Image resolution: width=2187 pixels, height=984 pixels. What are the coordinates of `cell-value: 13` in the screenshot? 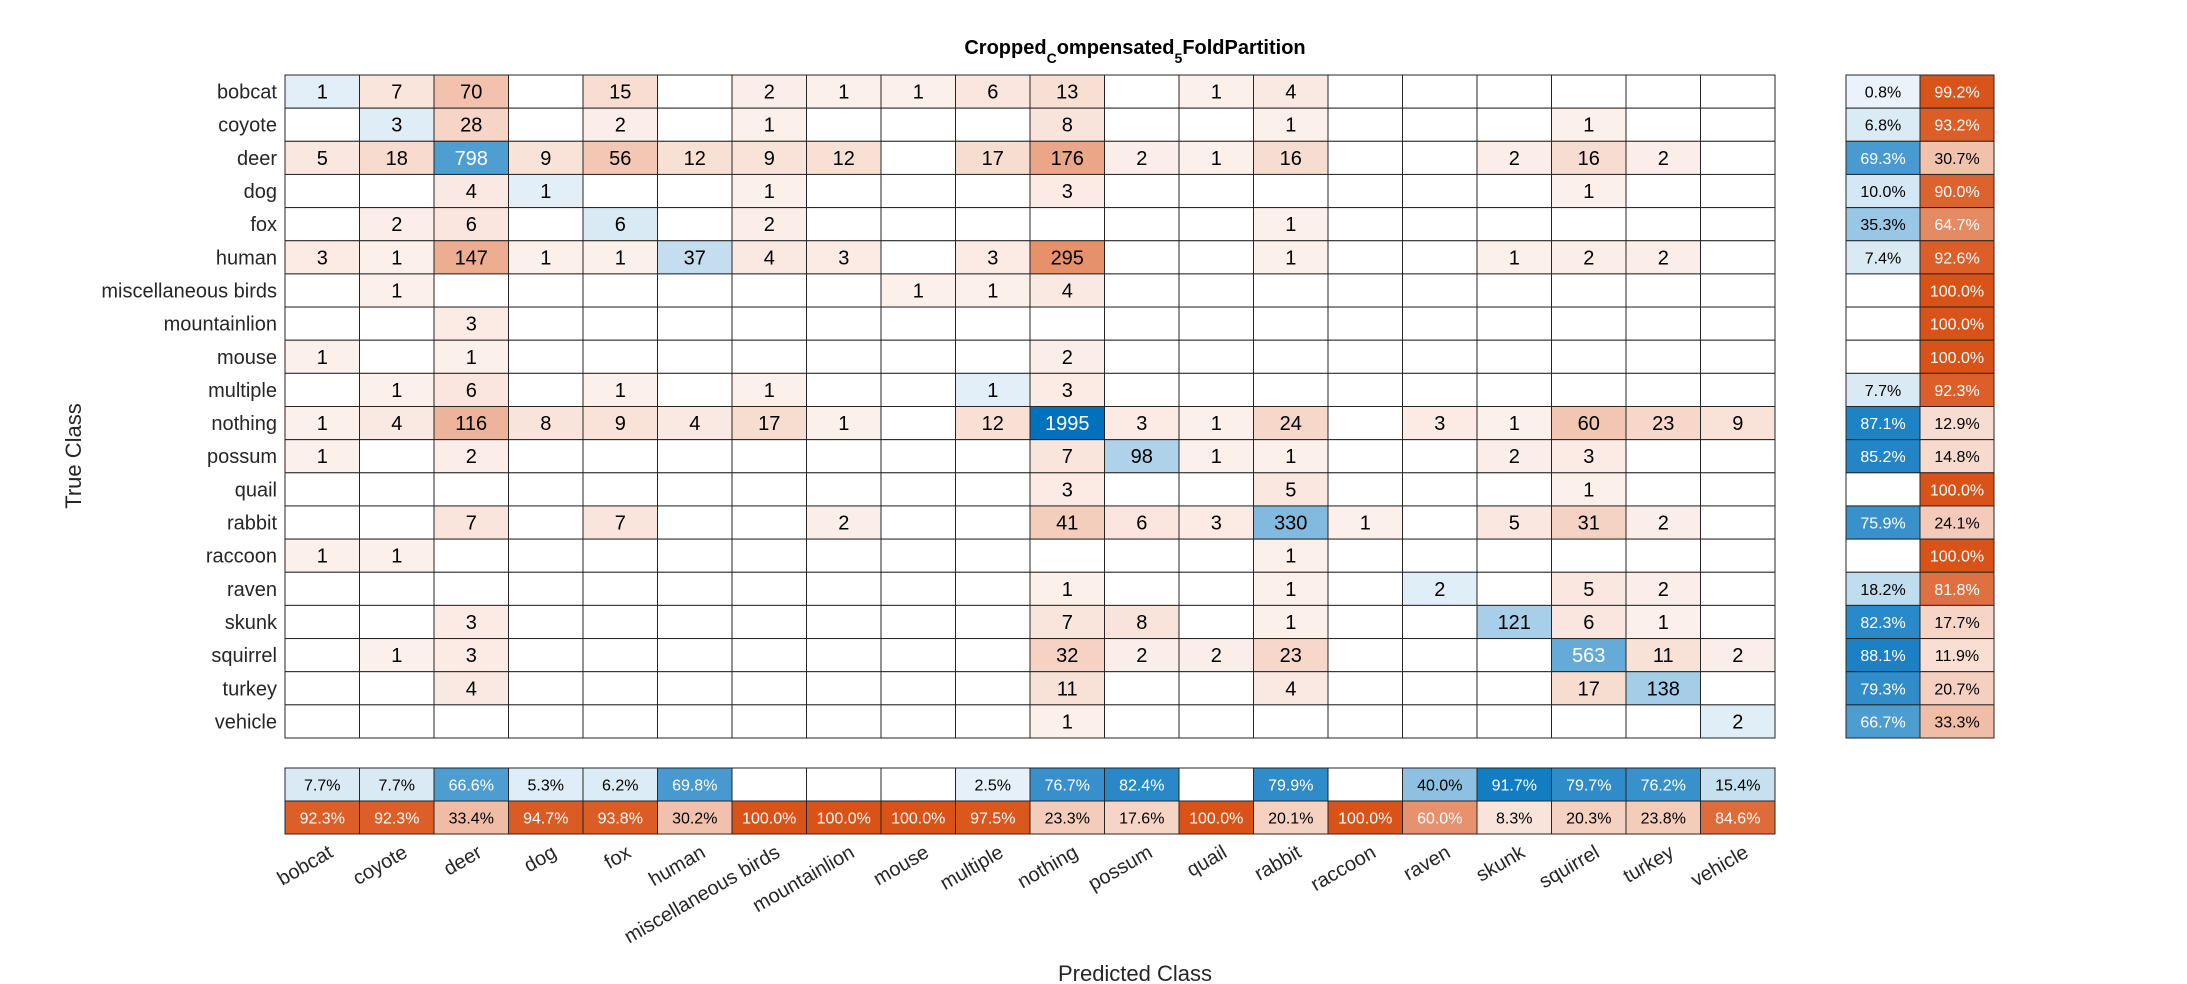 It's located at (1067, 93).